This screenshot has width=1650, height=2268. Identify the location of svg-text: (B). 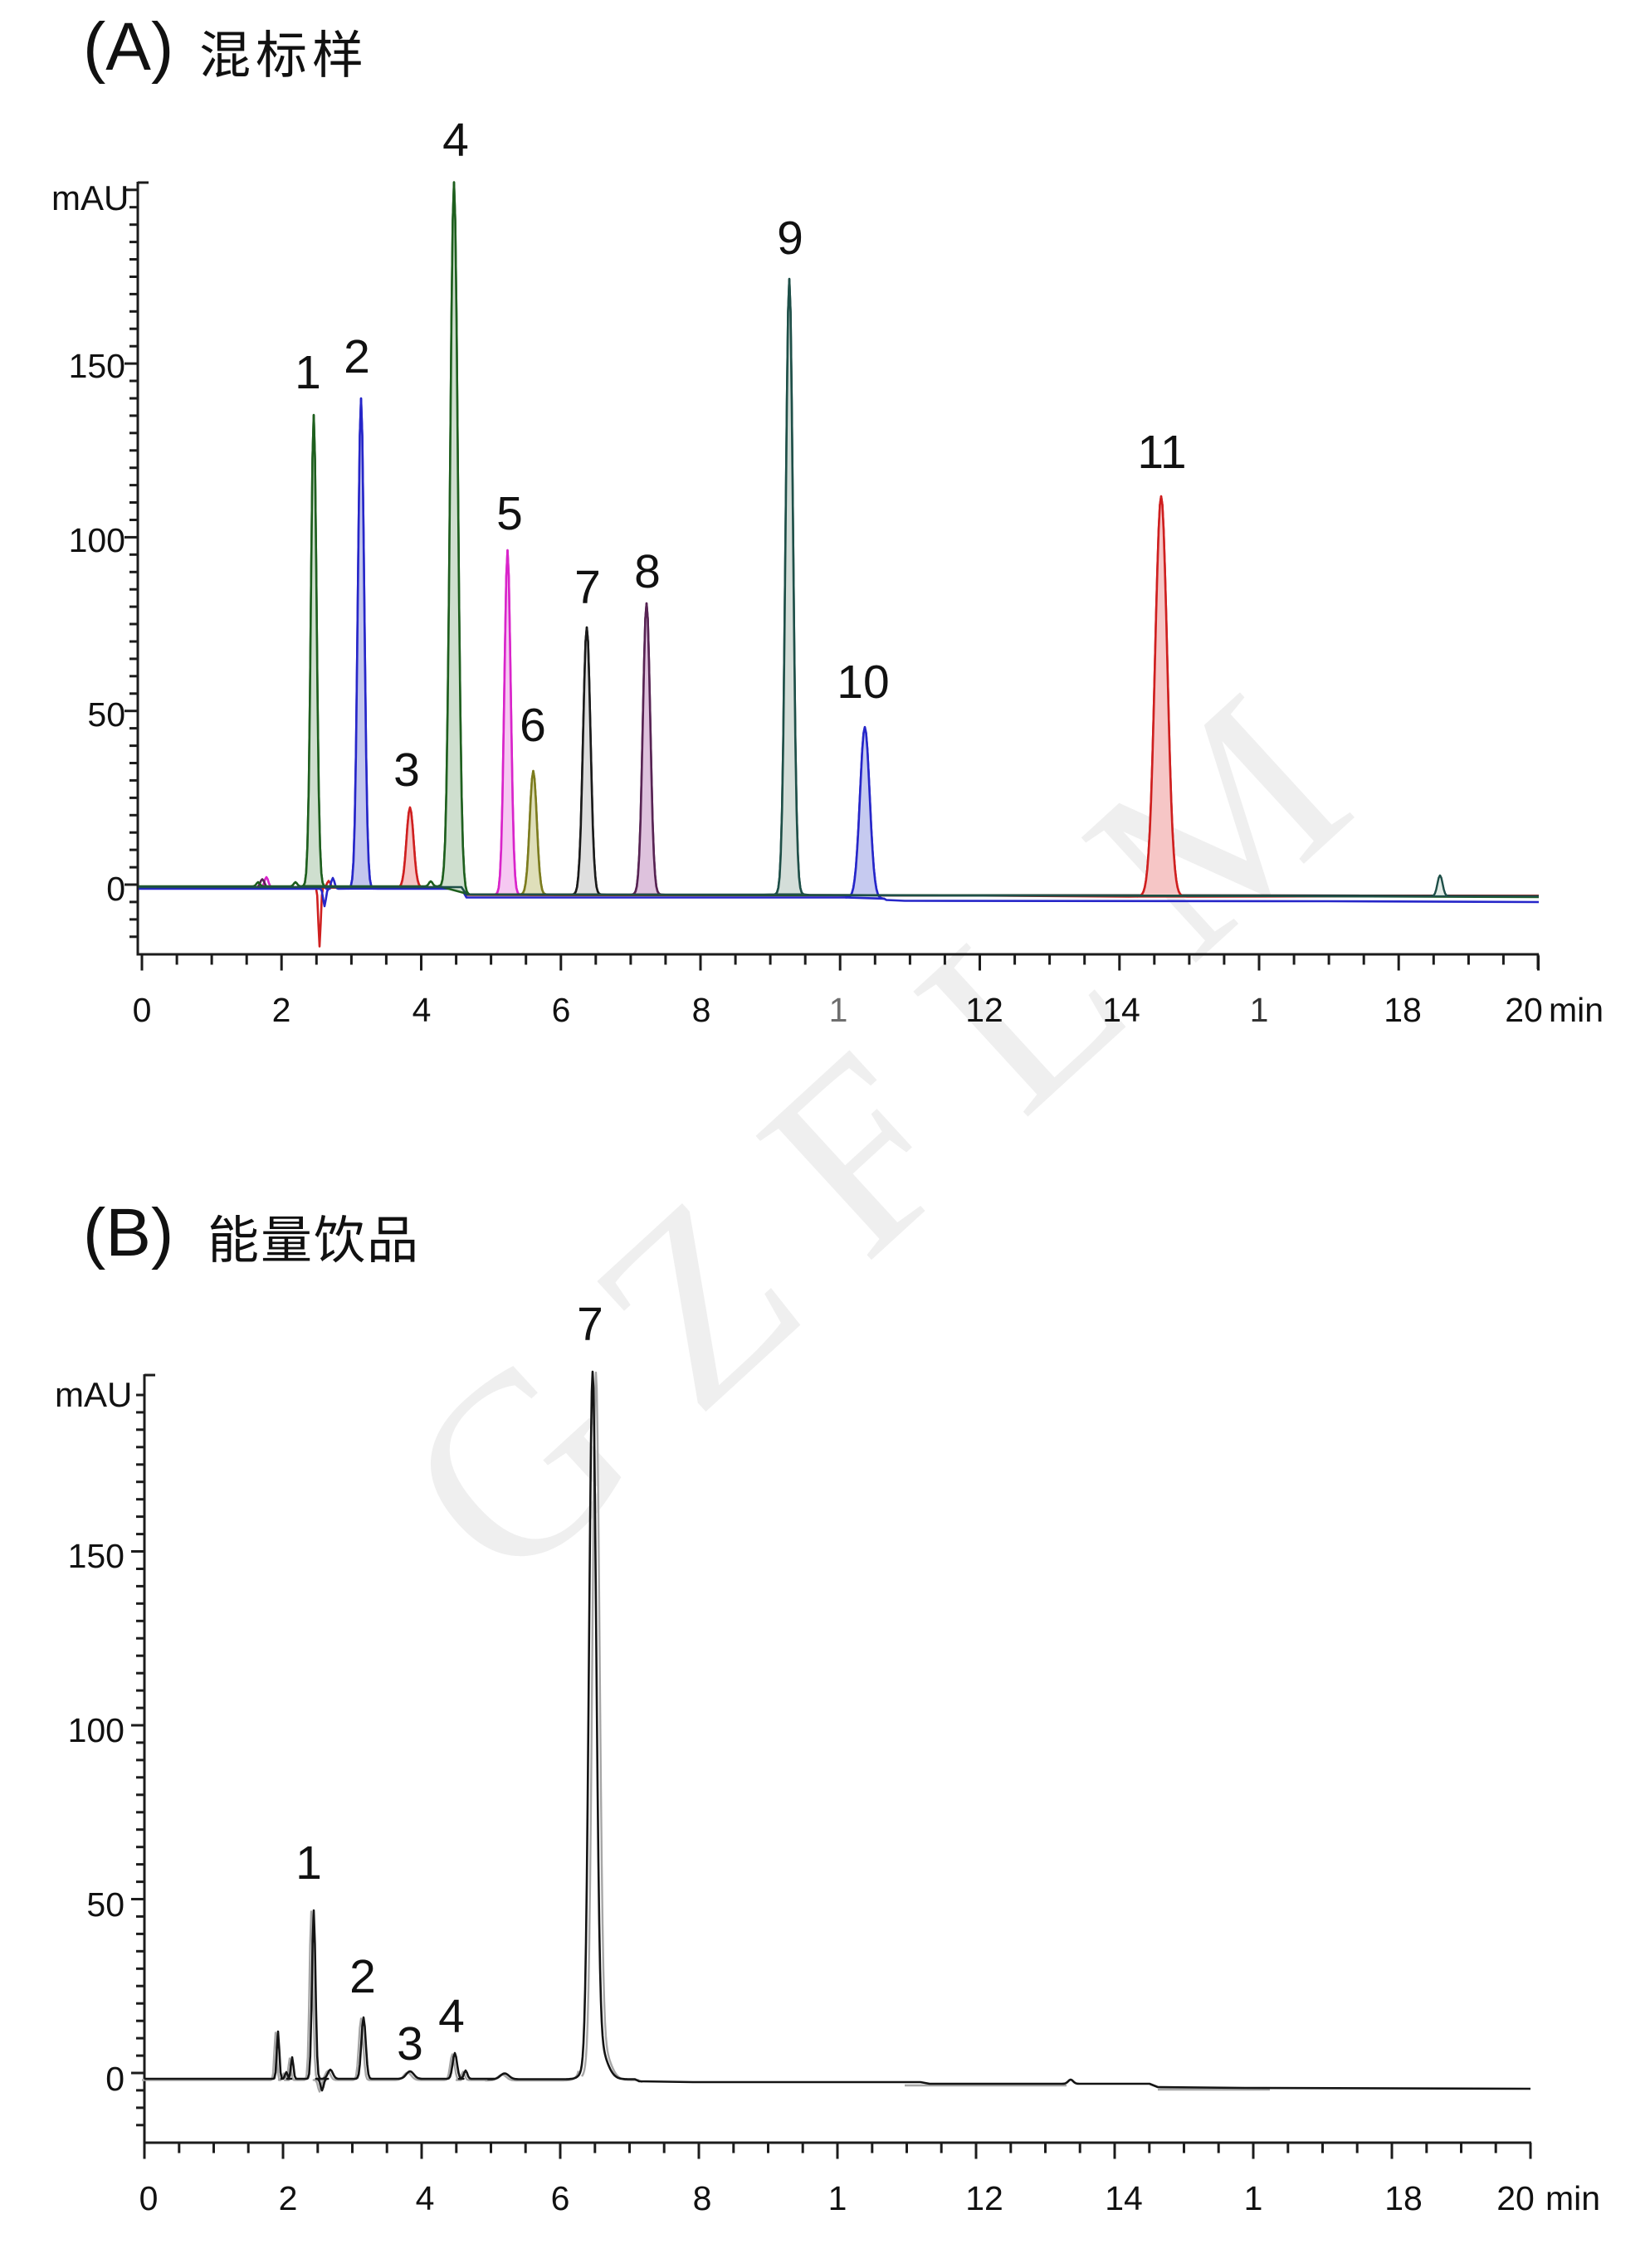
(128, 1233).